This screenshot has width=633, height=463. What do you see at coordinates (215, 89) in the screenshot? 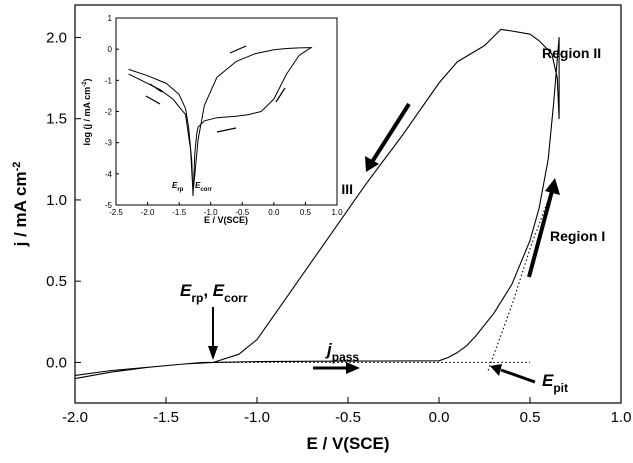
I see `inset-tafel-lines` at bounding box center [215, 89].